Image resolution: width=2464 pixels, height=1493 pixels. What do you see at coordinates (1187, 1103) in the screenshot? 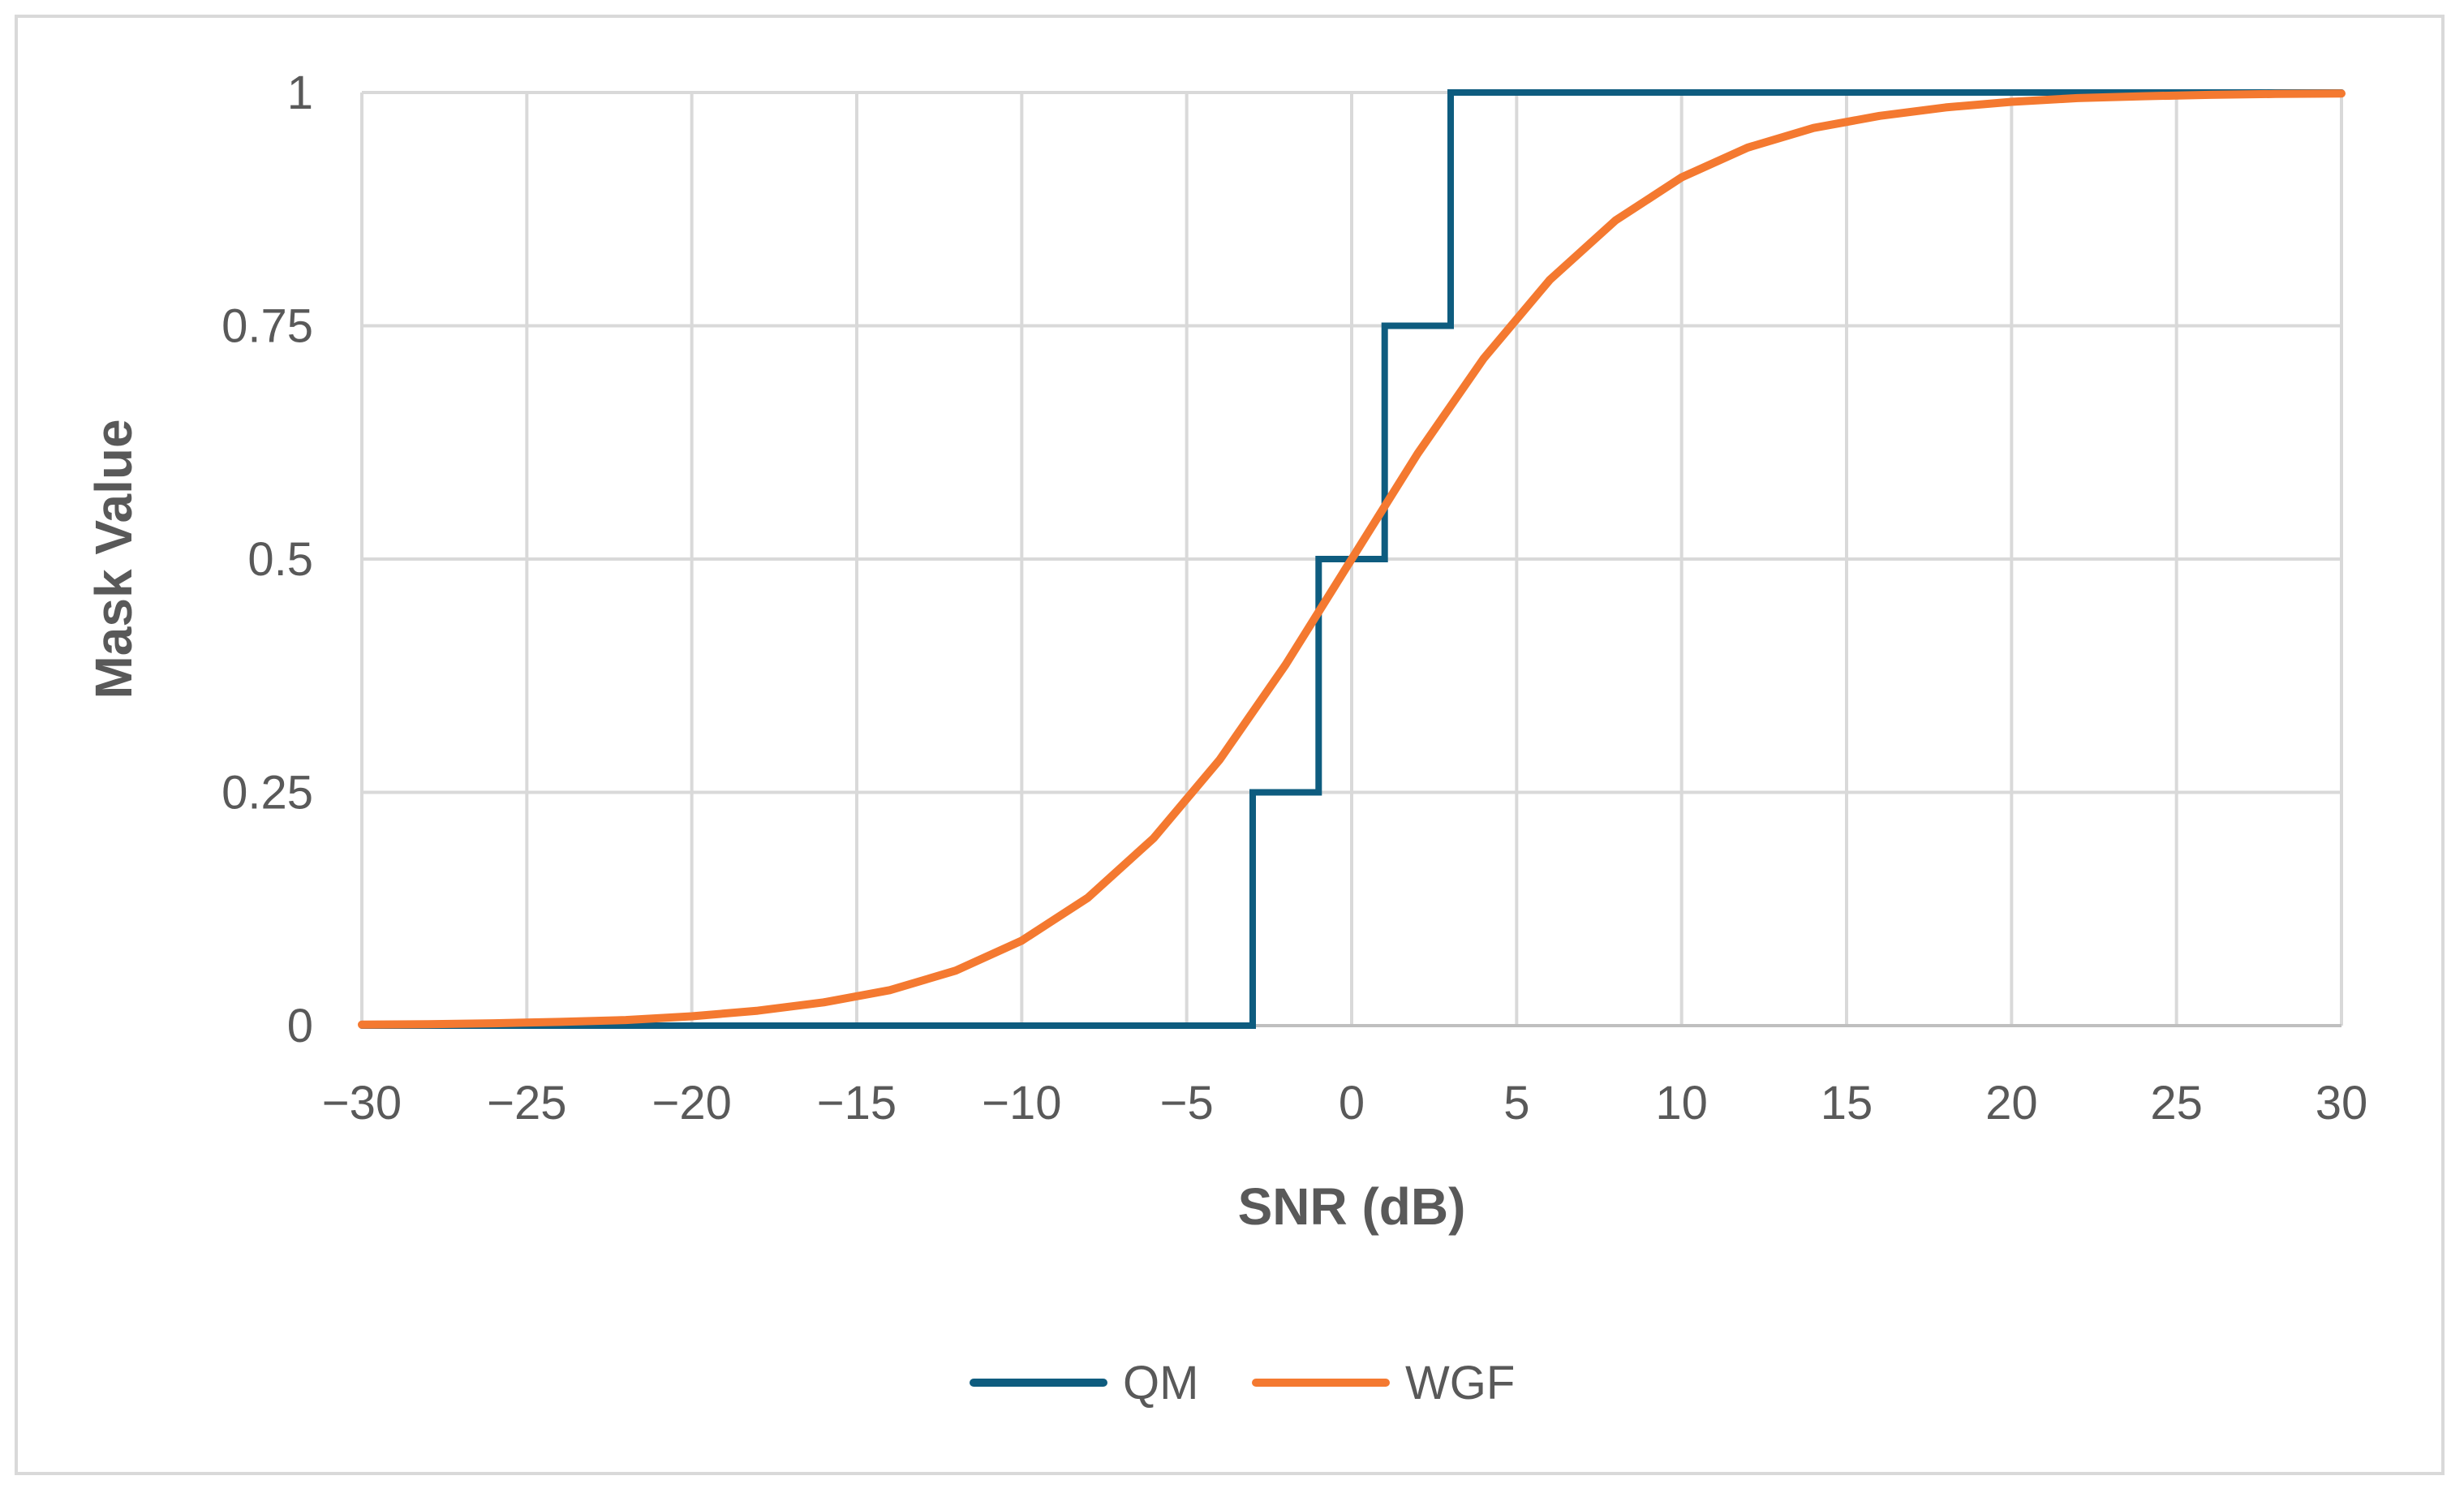
I see `x-tick-label: −5` at bounding box center [1187, 1103].